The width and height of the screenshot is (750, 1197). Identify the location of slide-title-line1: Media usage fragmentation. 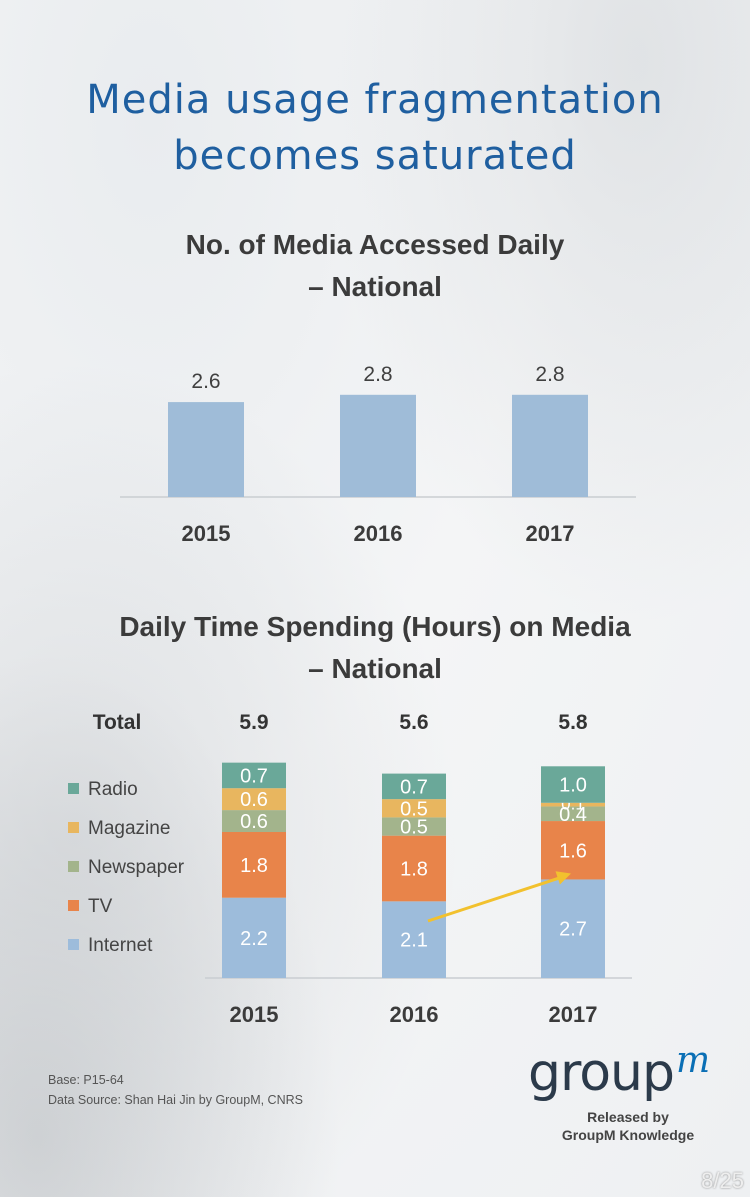
(375, 100).